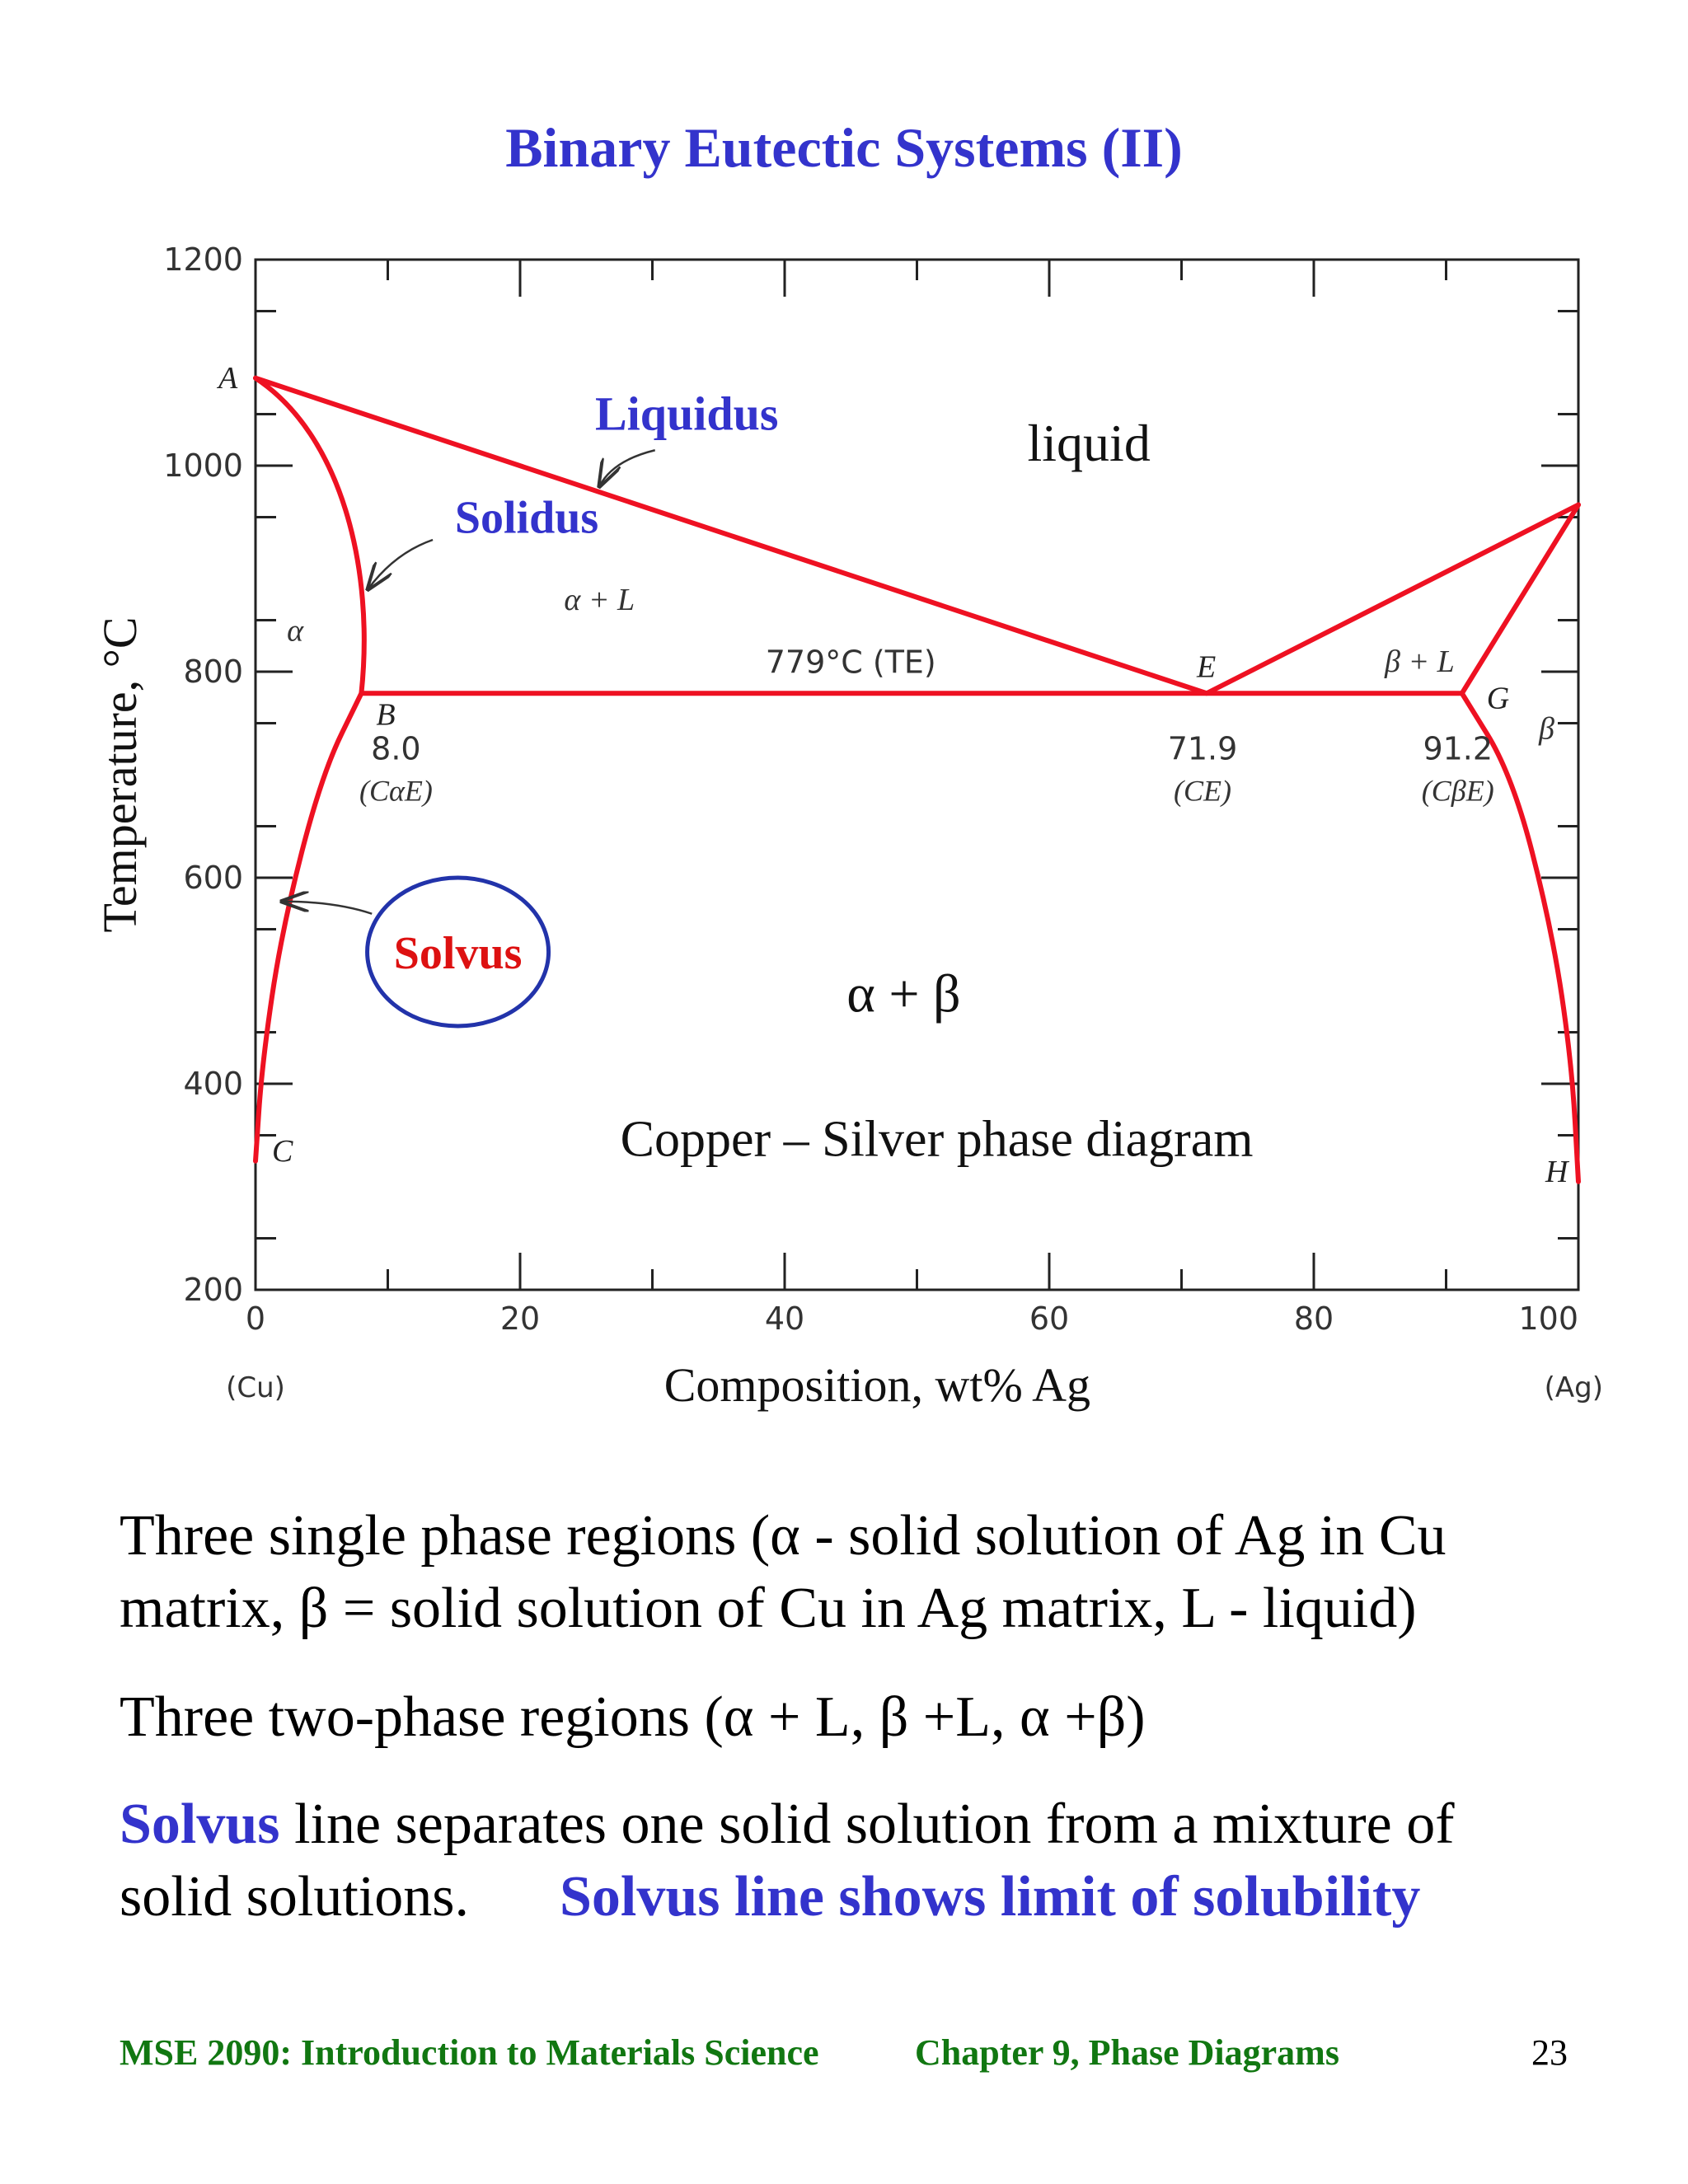 This screenshot has width=1688, height=2184. What do you see at coordinates (121, 774) in the screenshot?
I see `y-axis-title: Temperature, °C` at bounding box center [121, 774].